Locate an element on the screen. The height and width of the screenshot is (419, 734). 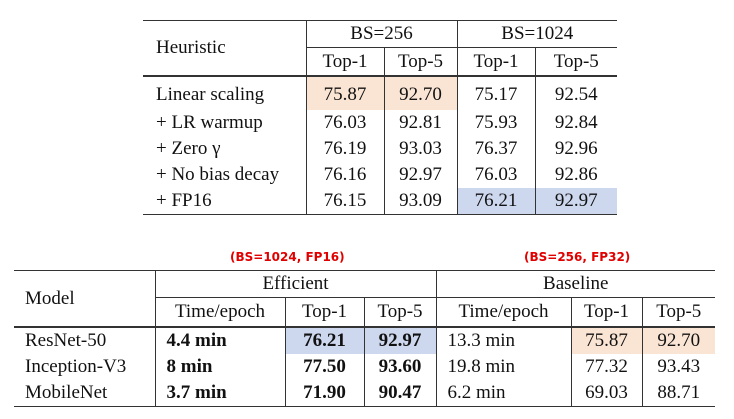
cell-value: 90.47 is located at coordinates (399, 393).